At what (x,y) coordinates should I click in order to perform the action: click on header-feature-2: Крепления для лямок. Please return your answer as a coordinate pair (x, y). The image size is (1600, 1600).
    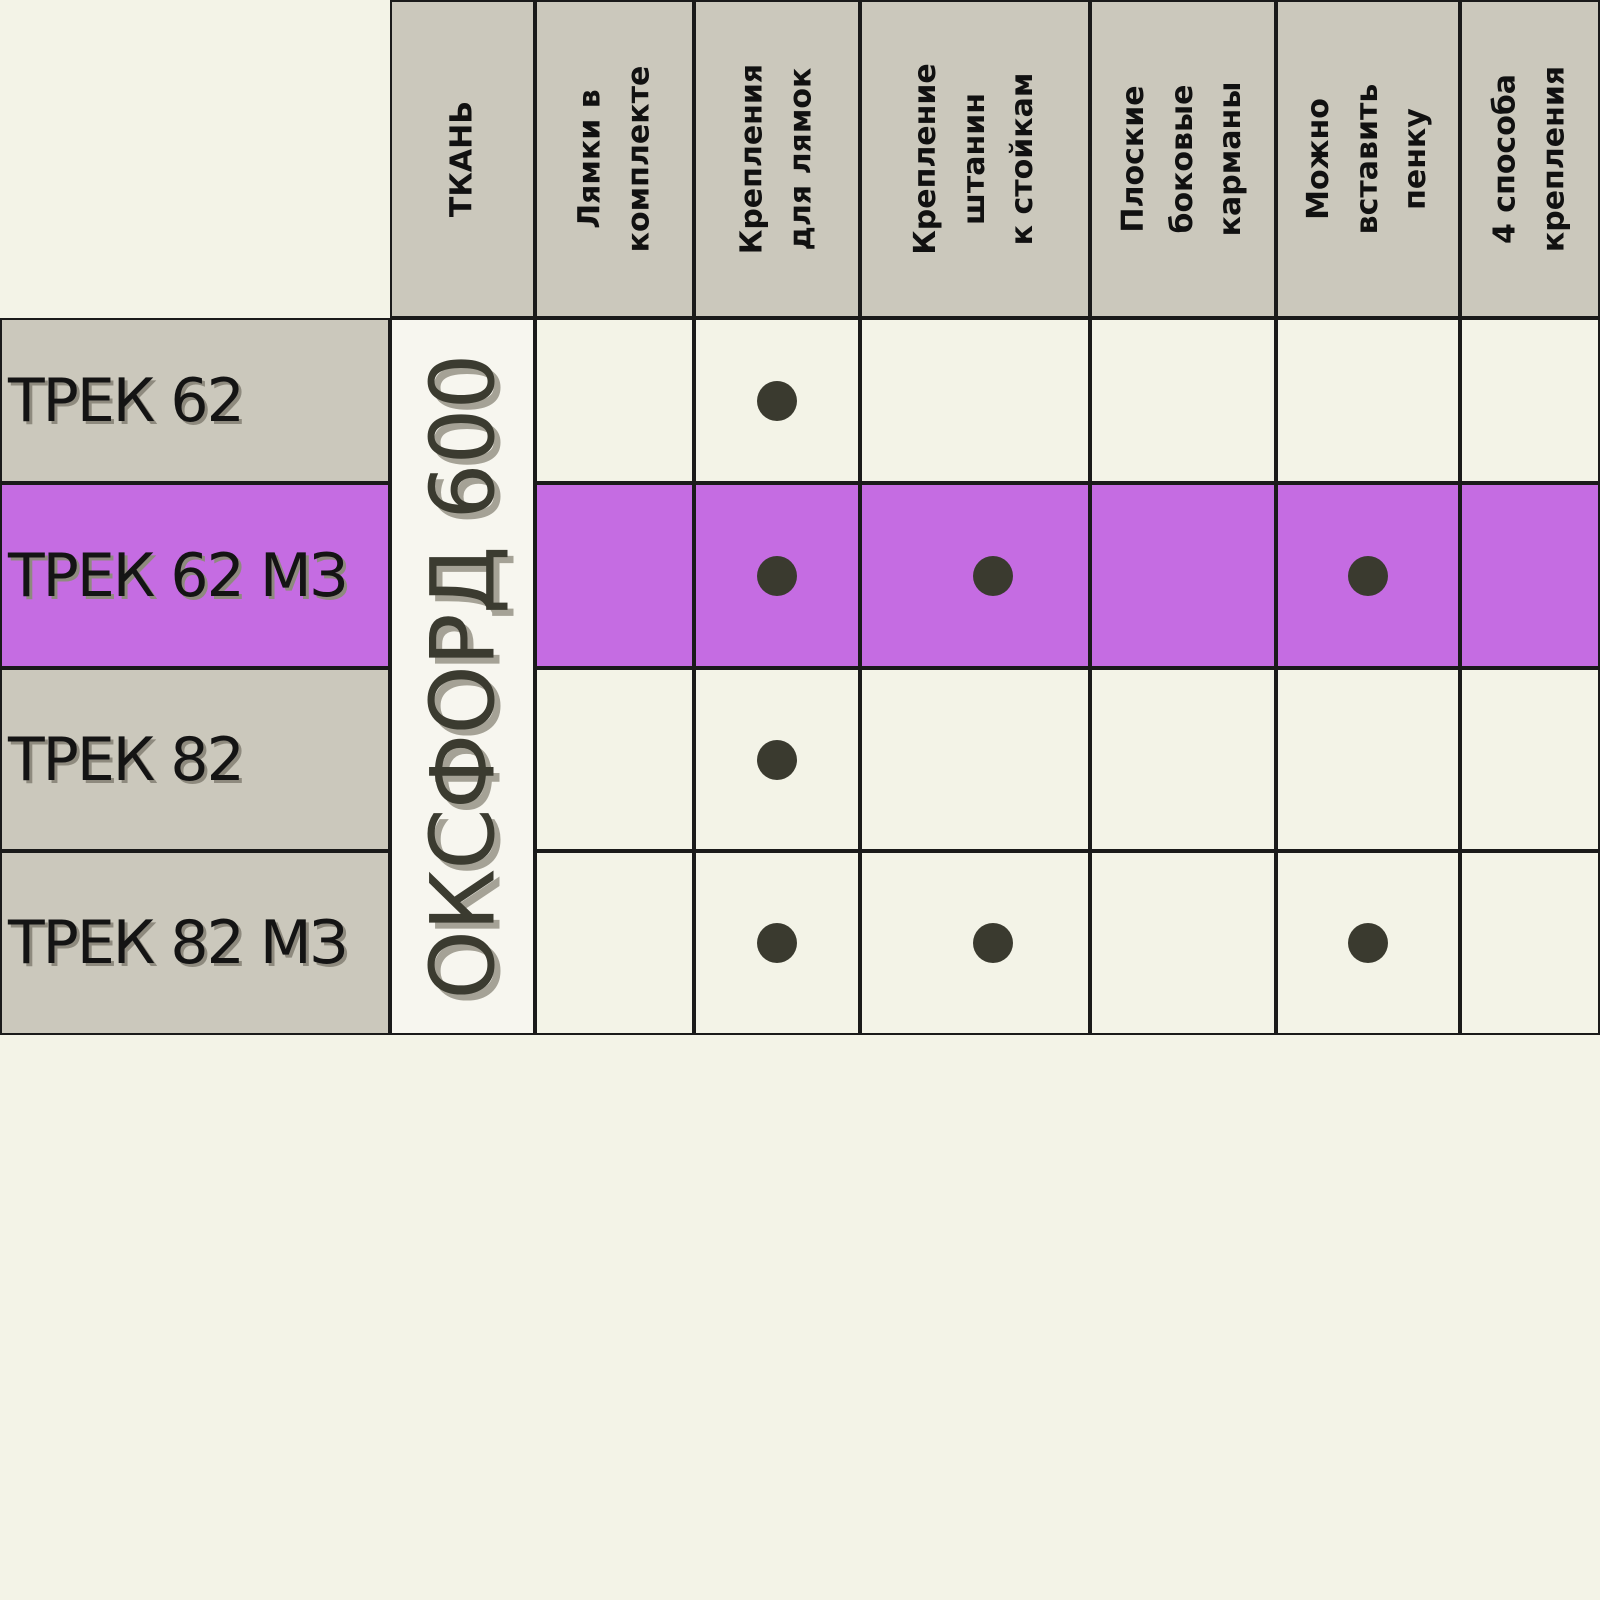
    Looking at the image, I should click on (777, 159).